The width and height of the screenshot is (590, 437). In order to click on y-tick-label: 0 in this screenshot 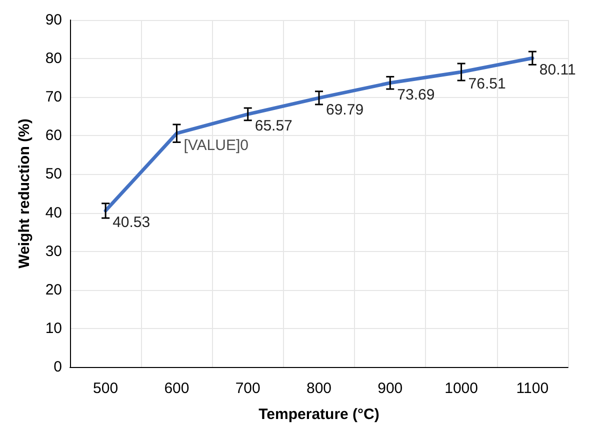, I will do `click(58, 367)`.